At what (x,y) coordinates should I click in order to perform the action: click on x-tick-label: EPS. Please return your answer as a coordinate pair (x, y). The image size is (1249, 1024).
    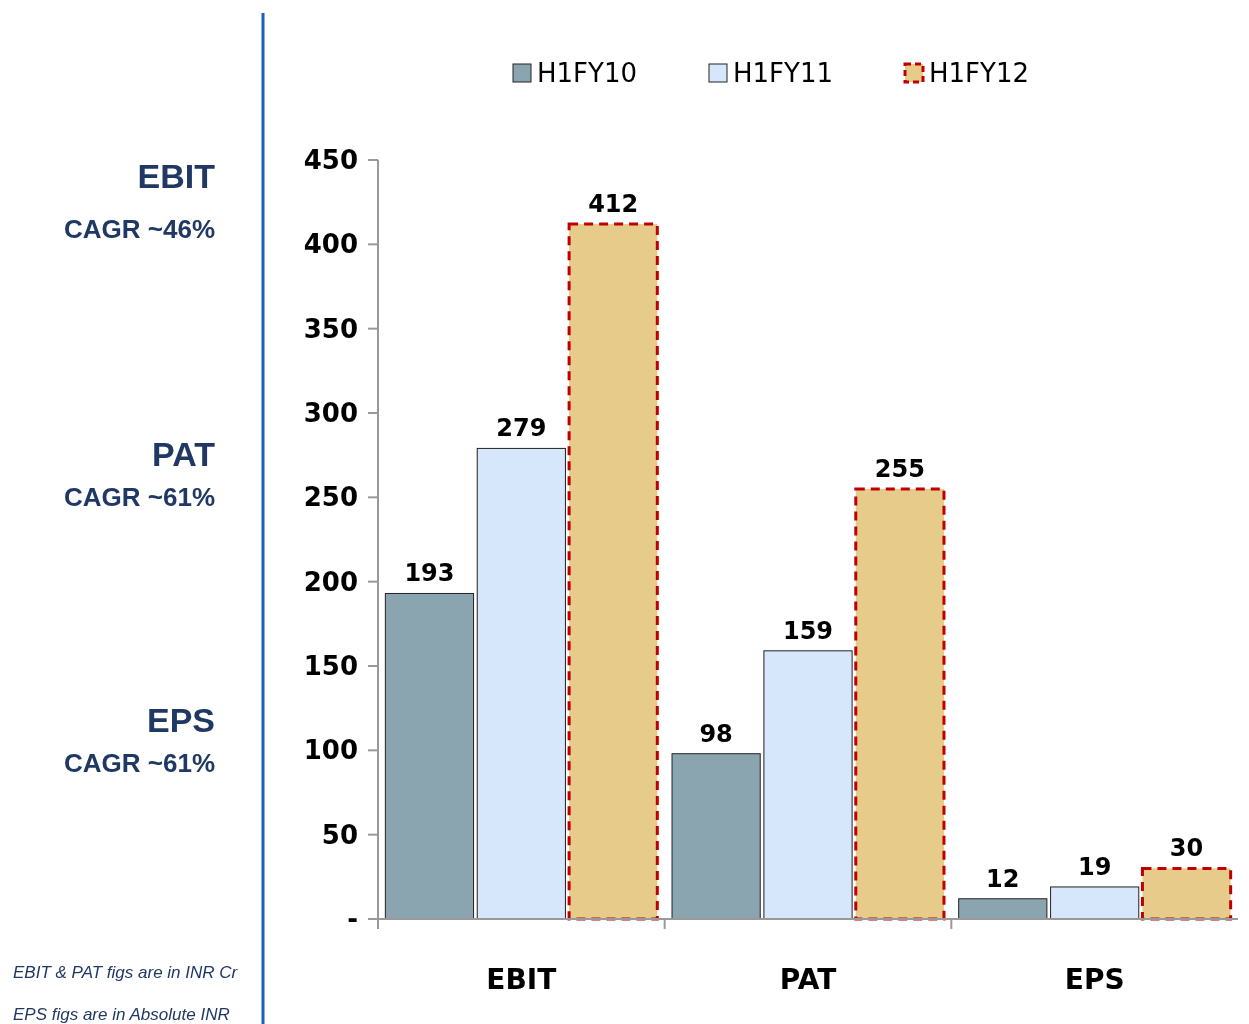
    Looking at the image, I should click on (1094, 979).